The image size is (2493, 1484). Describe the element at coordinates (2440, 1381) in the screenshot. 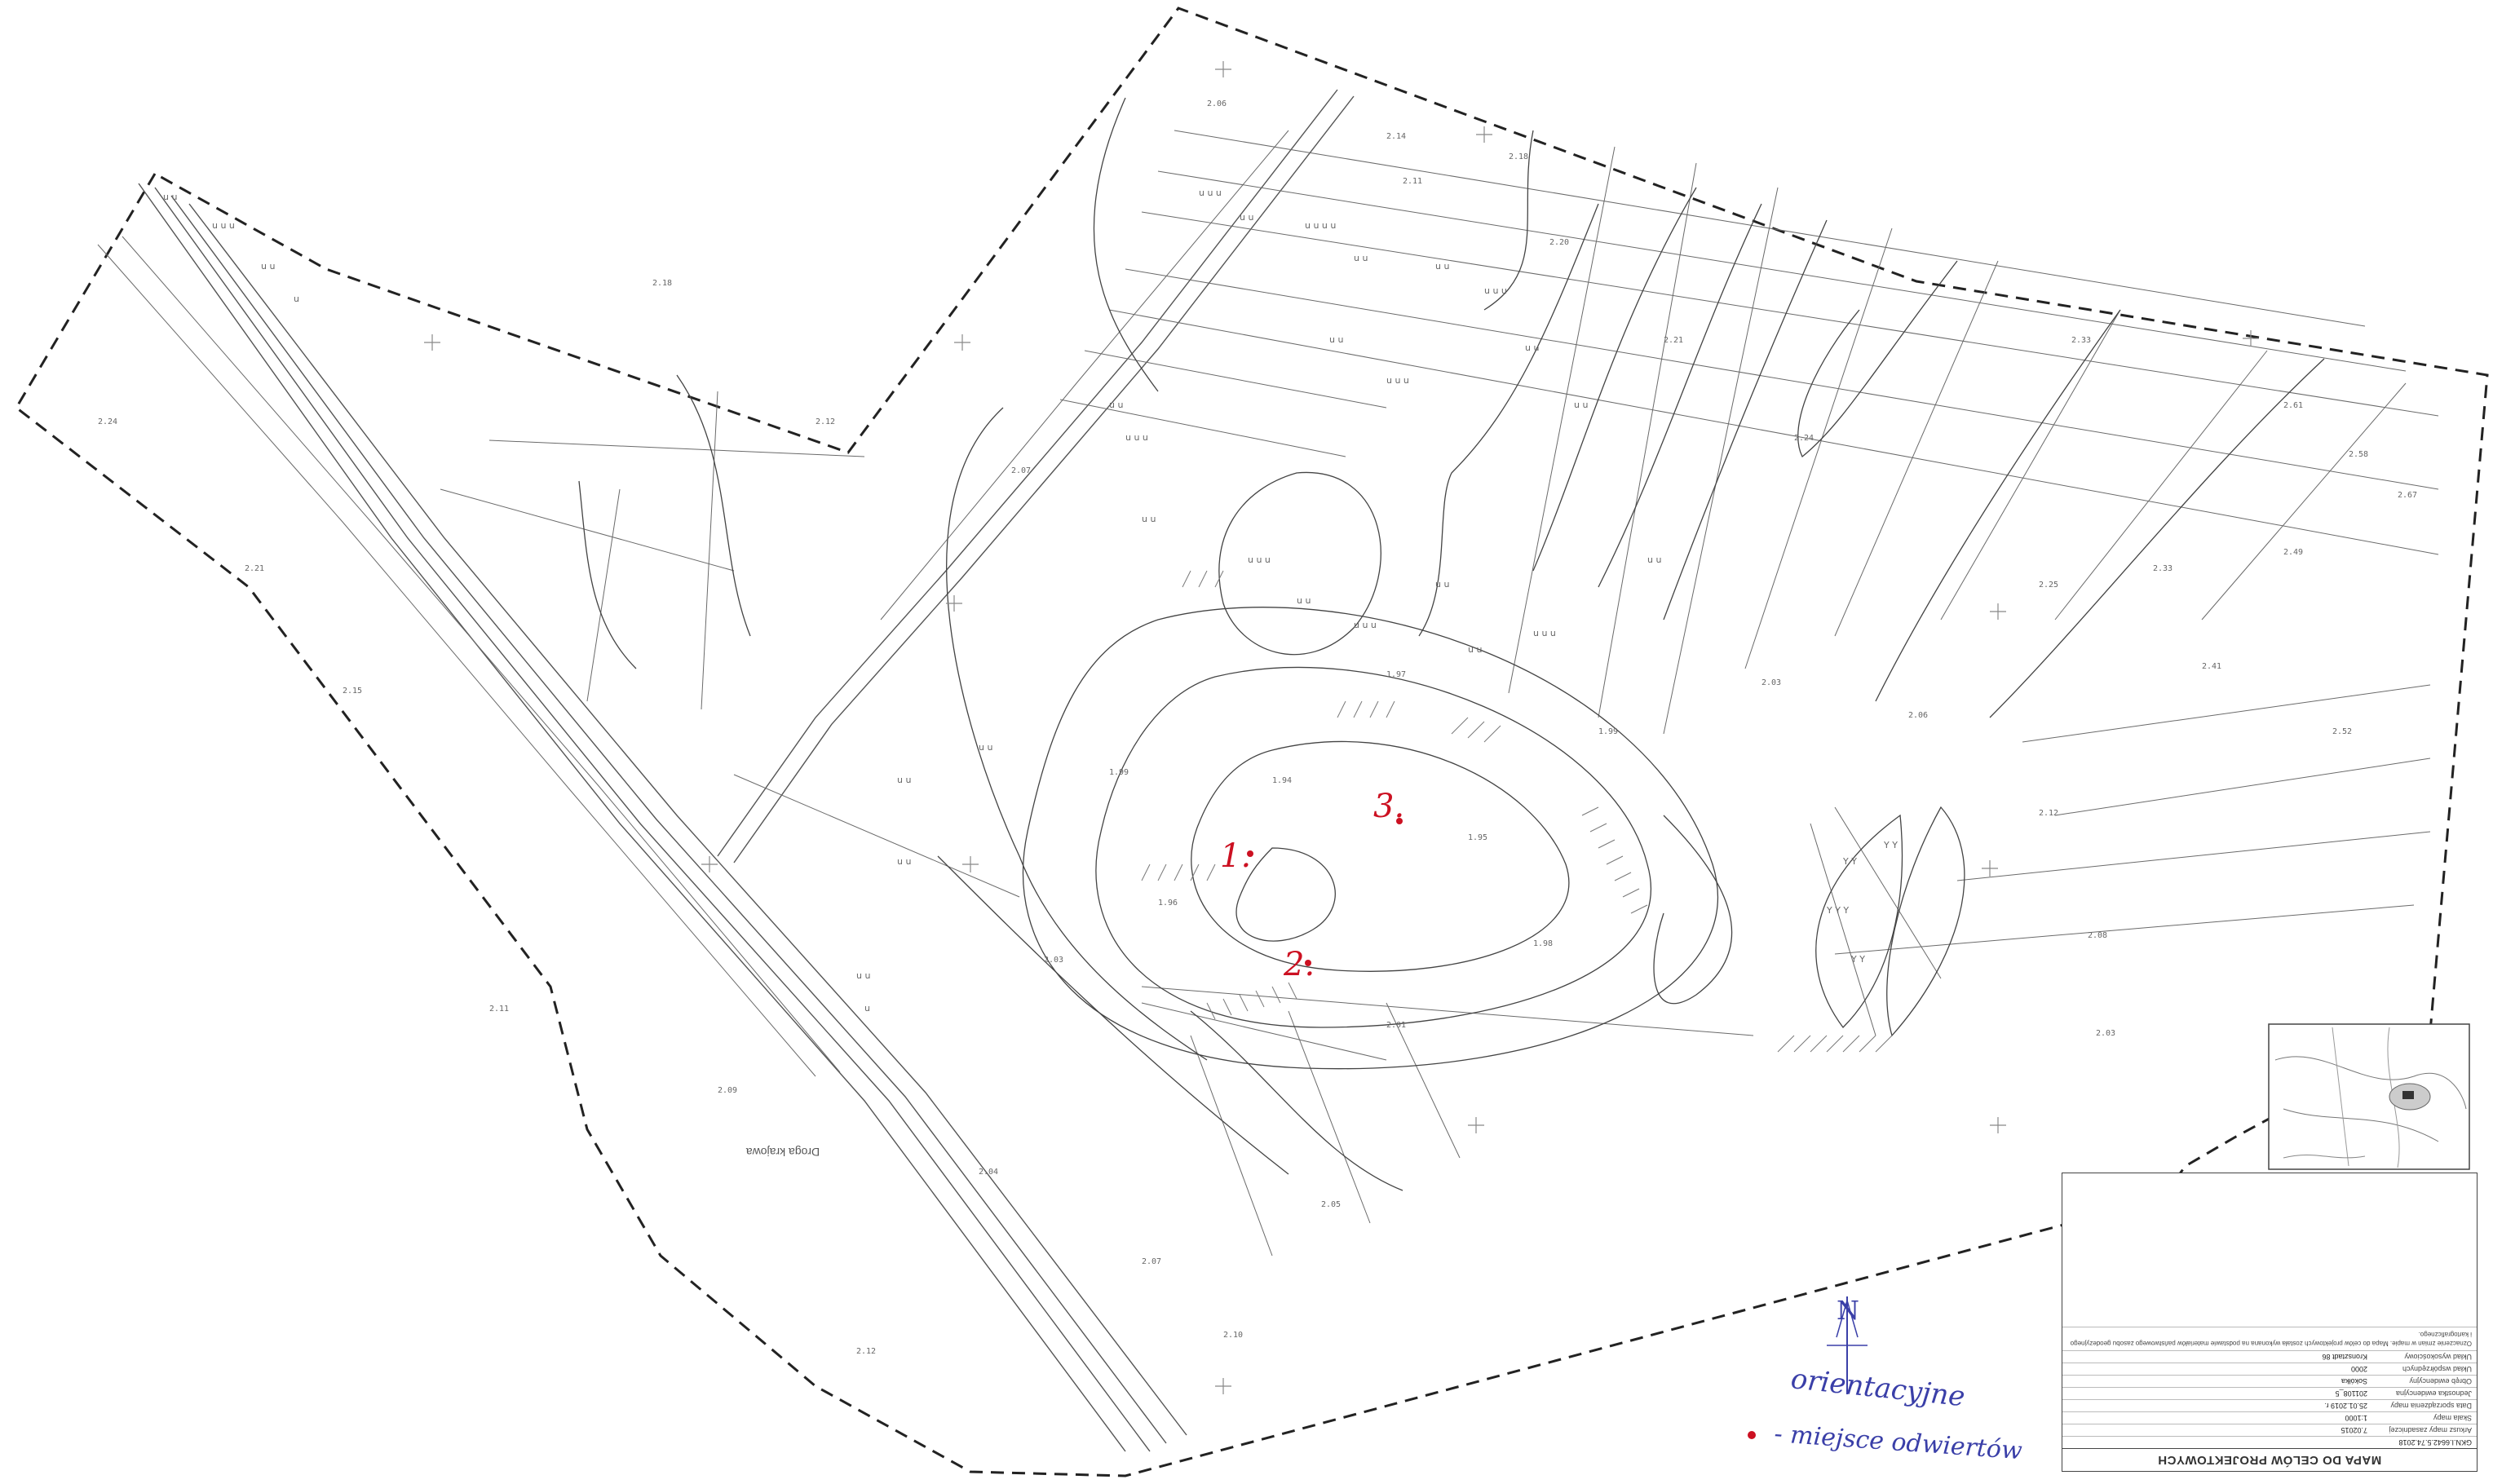

I see `row-key: Obręb ewidencyjny` at that location.